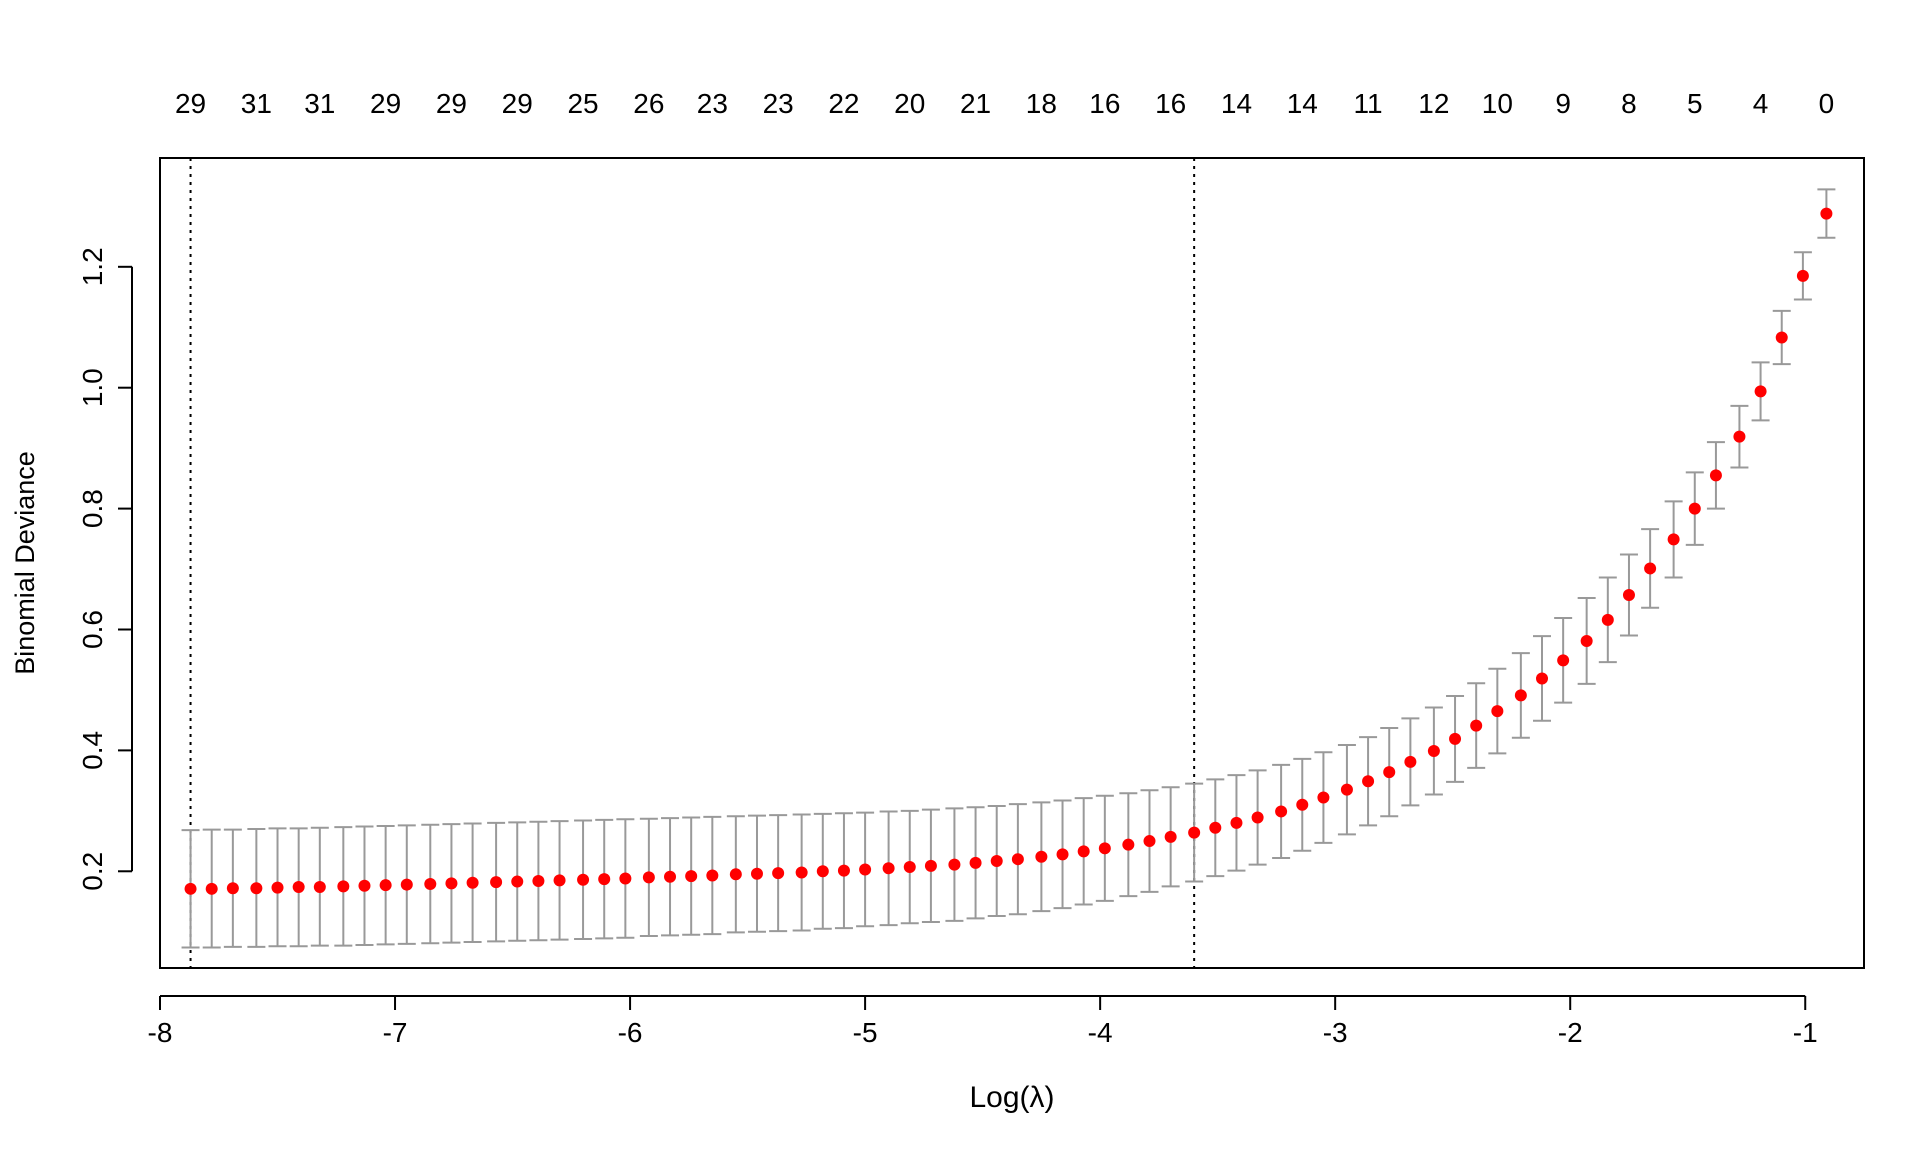 The width and height of the screenshot is (1920, 1157). Describe the element at coordinates (92, 871) in the screenshot. I see `y-tick-label: 0.2` at that location.